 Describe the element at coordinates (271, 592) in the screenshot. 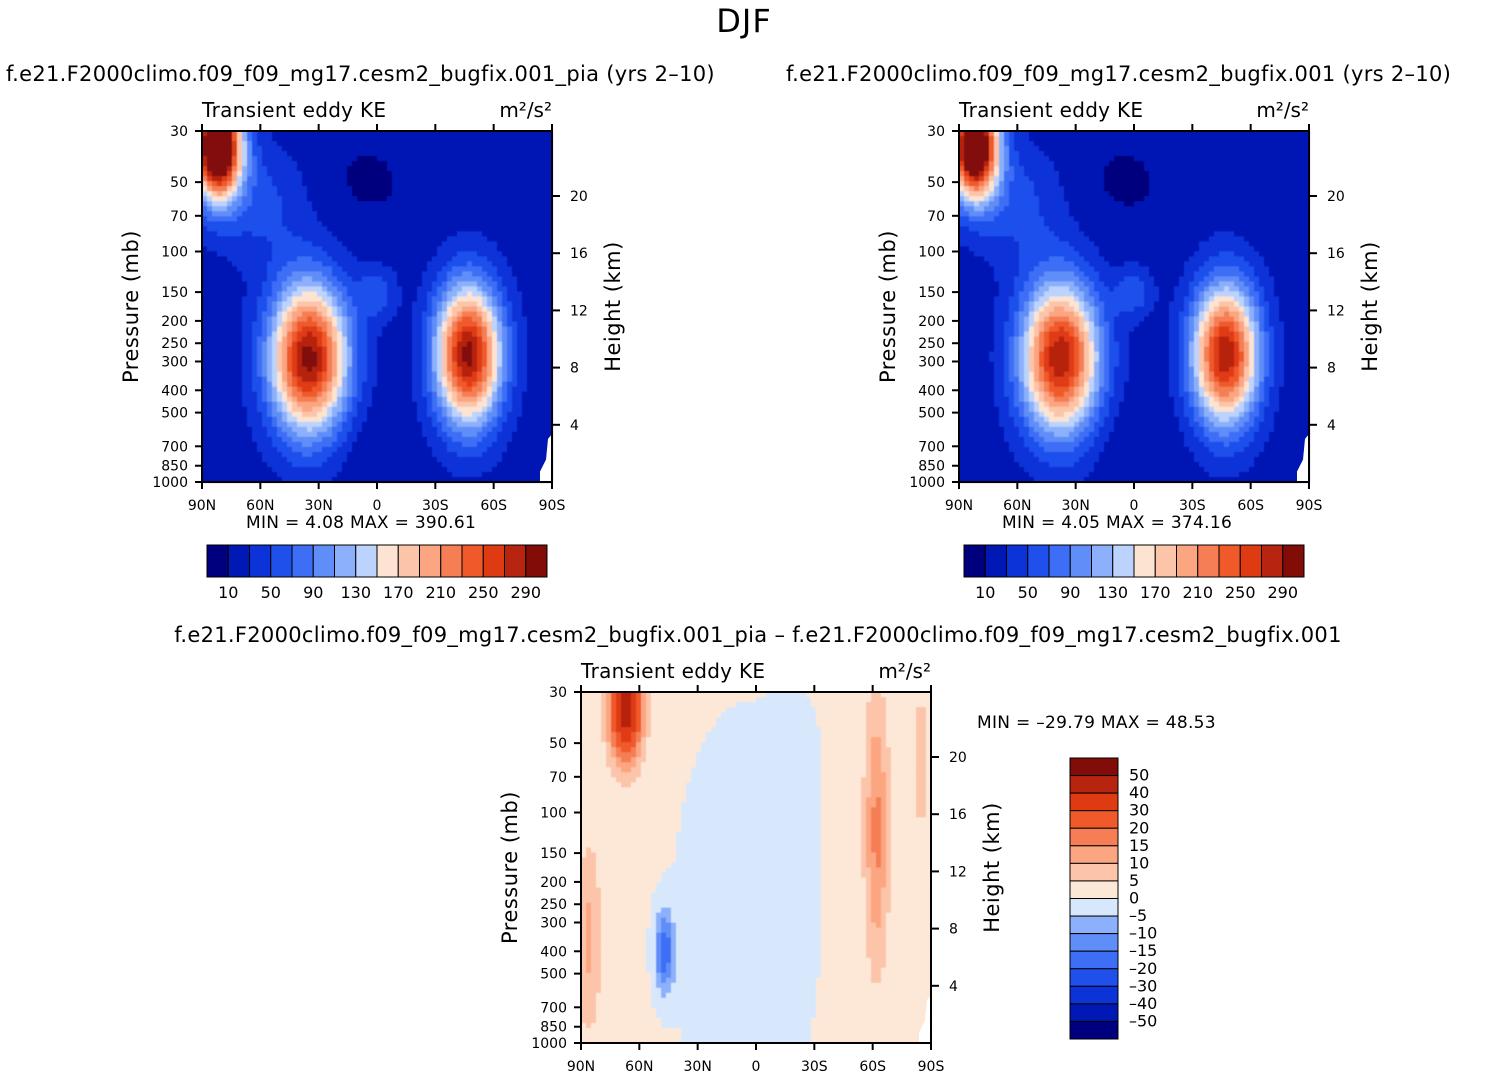

I see `colorbar-tick-label: 50` at that location.